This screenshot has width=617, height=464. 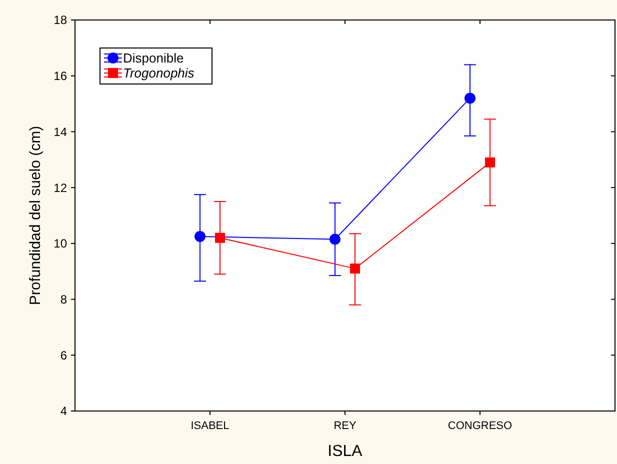 What do you see at coordinates (64, 411) in the screenshot?
I see `y-tick-label: 4` at bounding box center [64, 411].